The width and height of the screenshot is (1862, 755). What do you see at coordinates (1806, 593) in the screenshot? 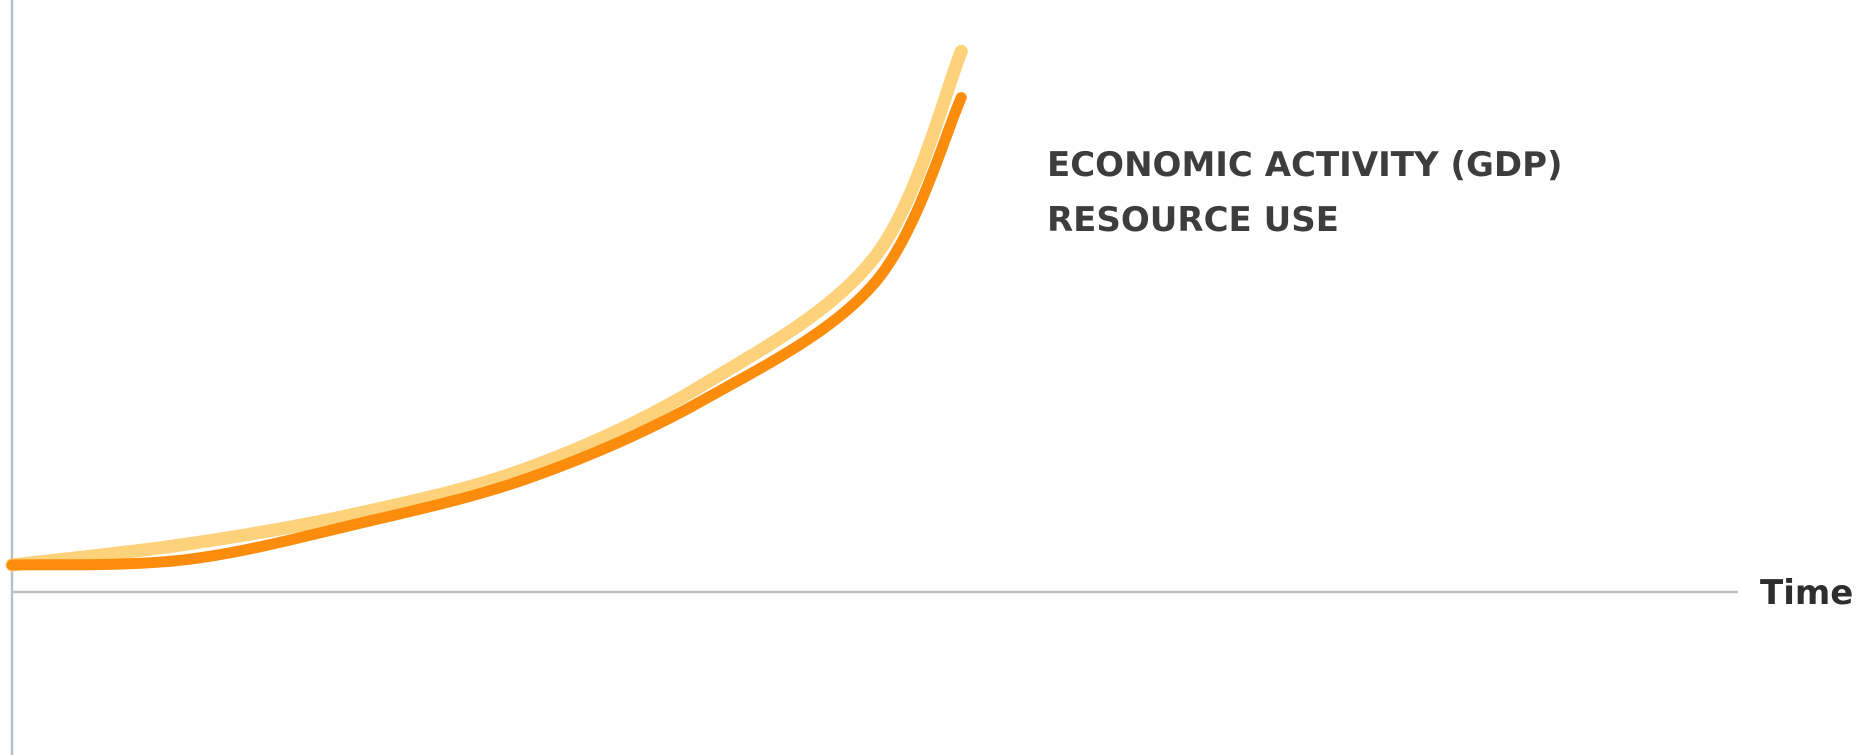
I see `x-axis-label: Time` at bounding box center [1806, 593].